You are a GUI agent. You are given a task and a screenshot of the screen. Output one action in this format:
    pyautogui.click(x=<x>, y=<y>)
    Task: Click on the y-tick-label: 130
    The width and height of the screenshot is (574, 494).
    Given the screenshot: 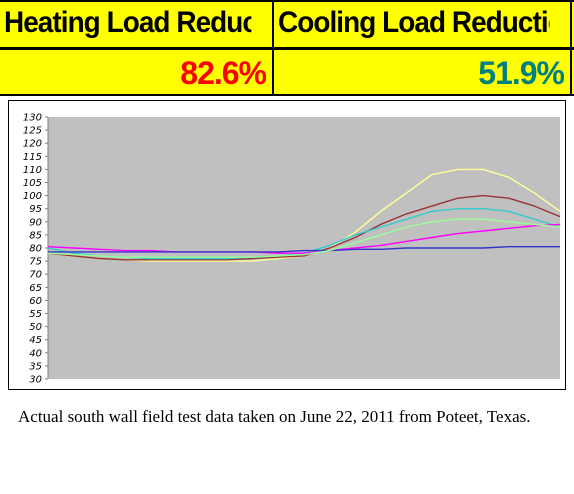 What is the action you would take?
    pyautogui.click(x=32, y=118)
    